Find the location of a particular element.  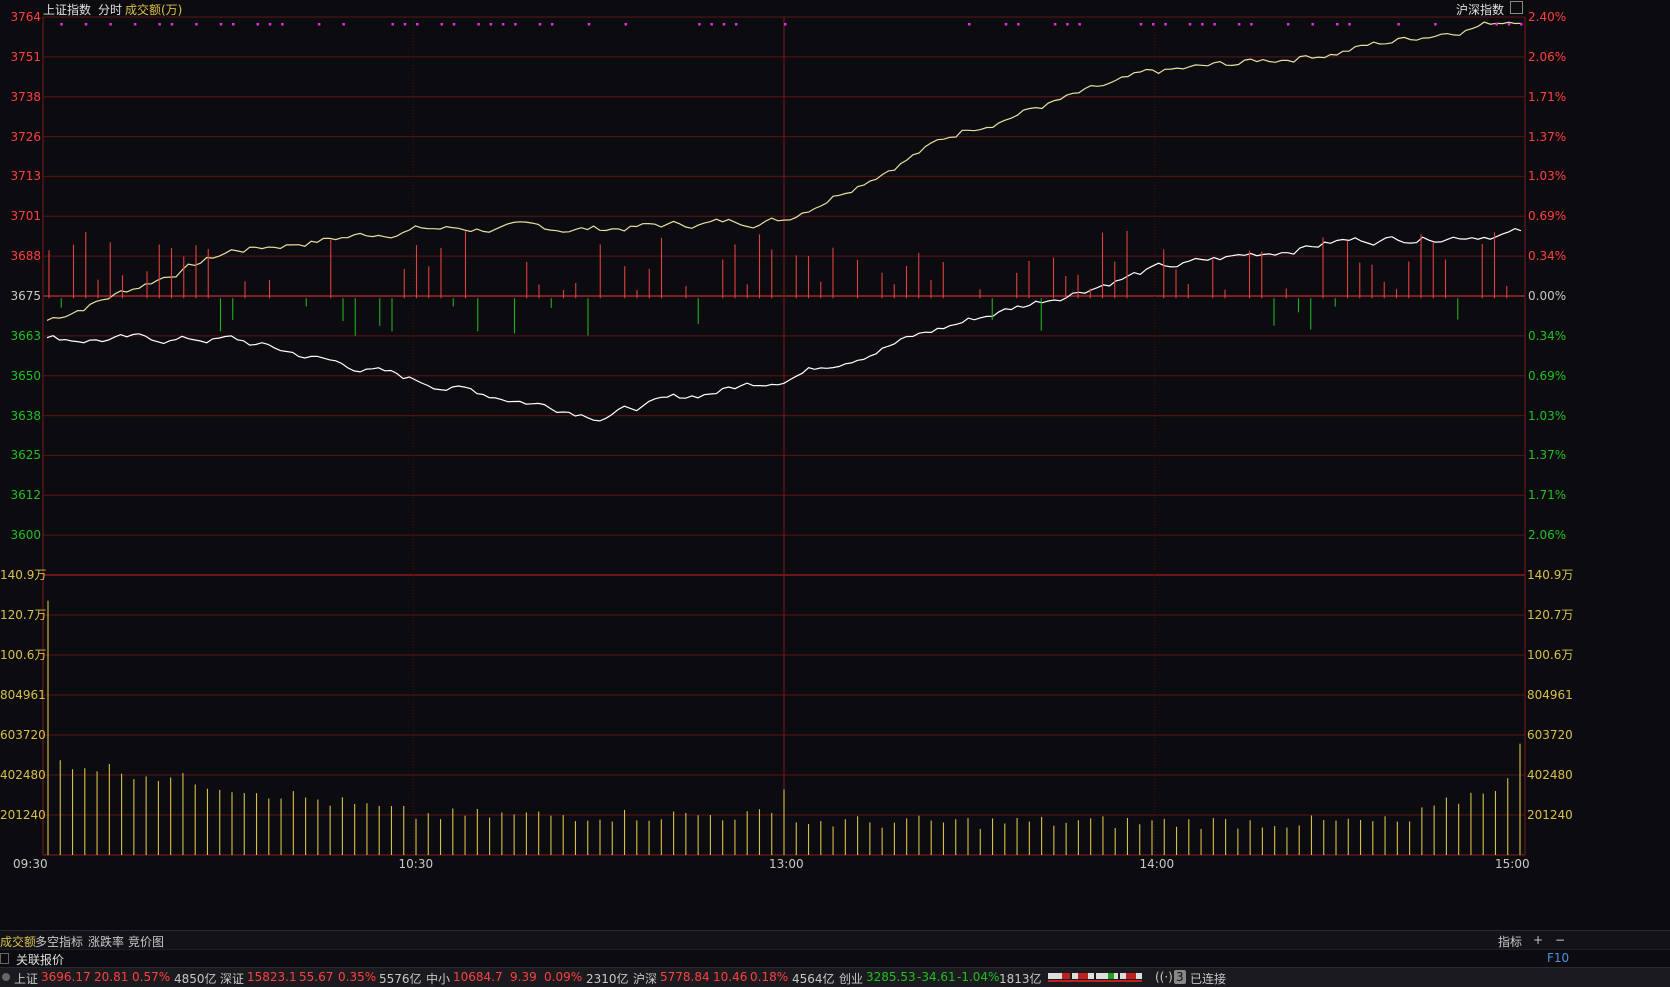

time-label: 13:00 is located at coordinates (786, 864).